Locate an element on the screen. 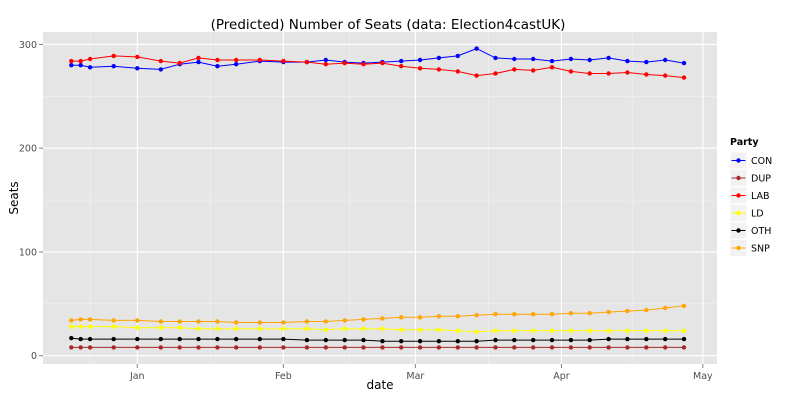 The image size is (800, 404). legend: Party CON DUP LAB LD OTH SNP is located at coordinates (750, 197).